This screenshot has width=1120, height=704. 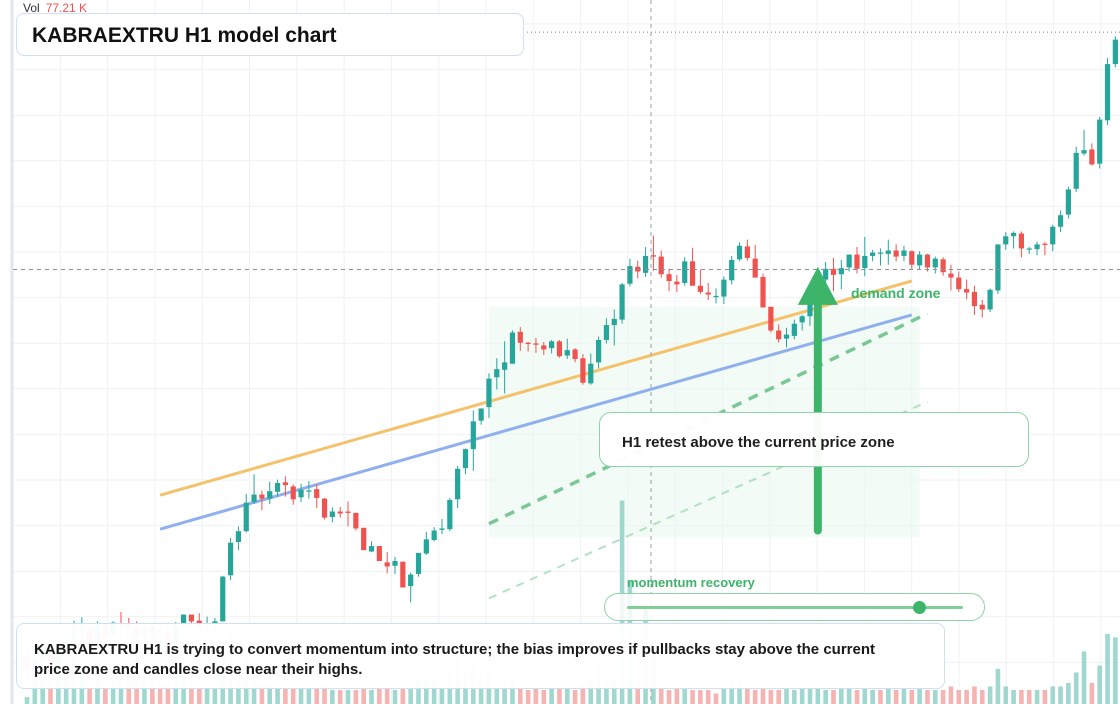 I want to click on momentum-label: momentum recovery, so click(x=691, y=582).